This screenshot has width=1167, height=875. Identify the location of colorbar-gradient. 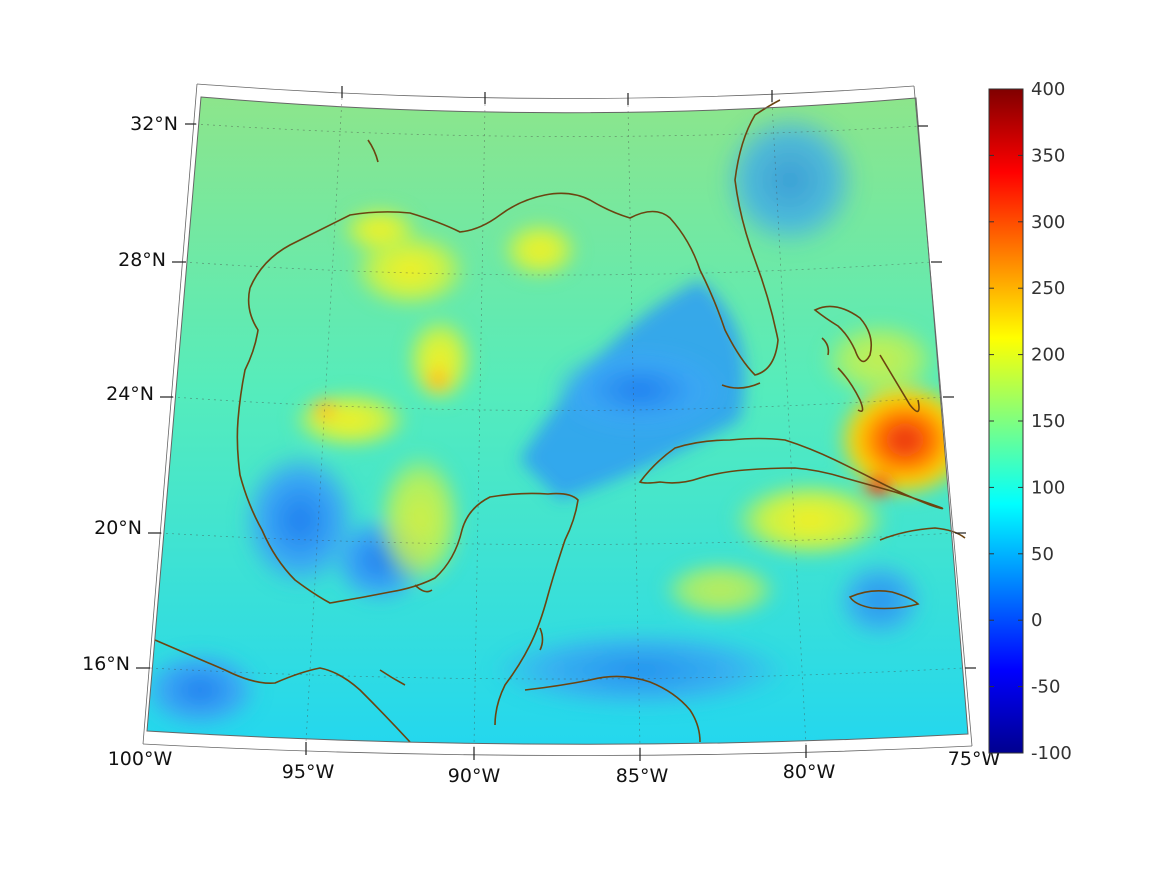
(1006, 421).